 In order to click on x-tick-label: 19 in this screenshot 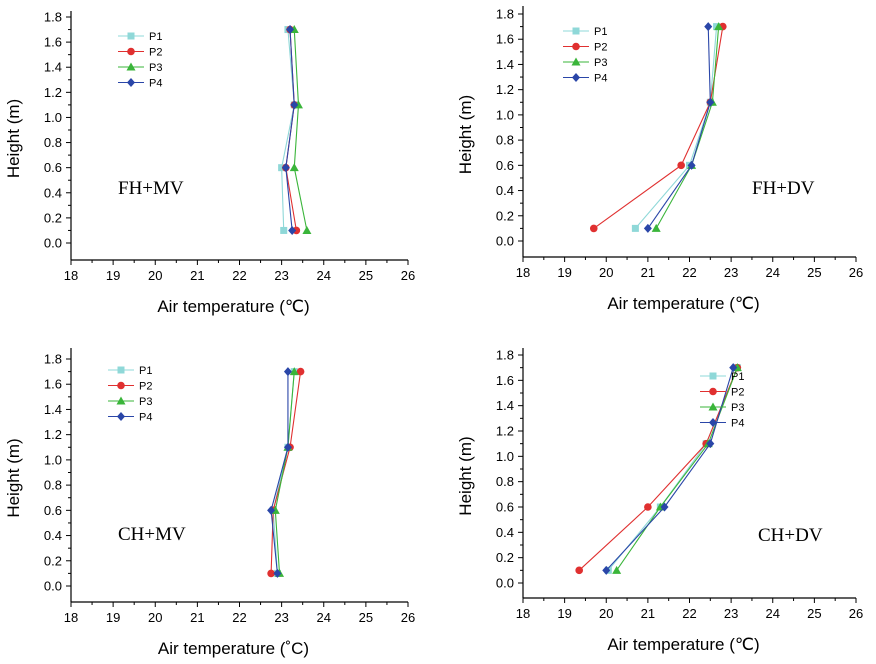, I will do `click(113, 275)`.